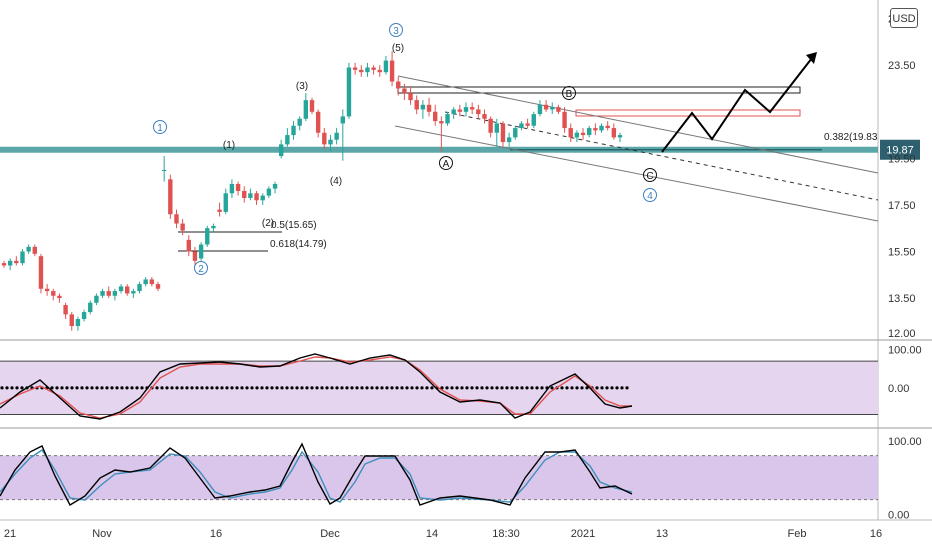 This screenshot has height=550, width=932. I want to click on stoch-tick-label: 0.00, so click(898, 515).